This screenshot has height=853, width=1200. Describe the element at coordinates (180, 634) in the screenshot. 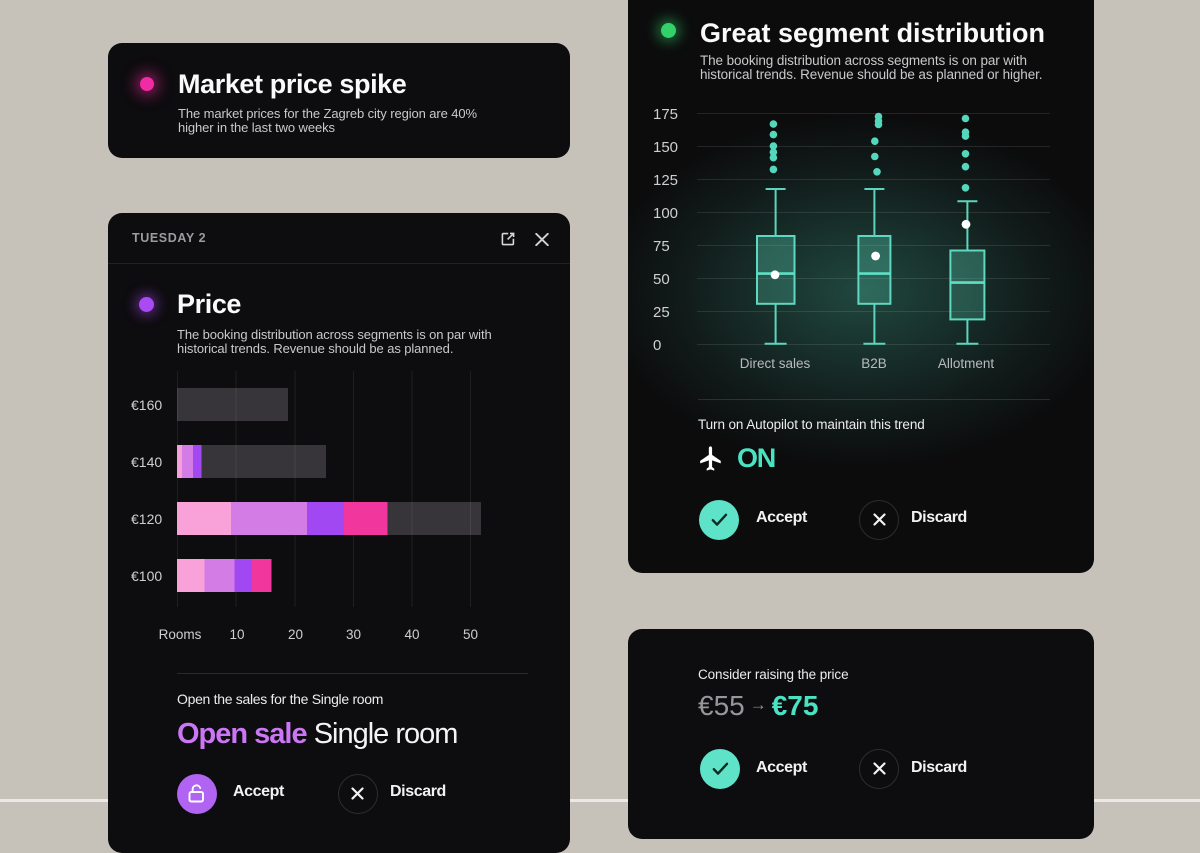

I see `svg-text: Rooms` at that location.